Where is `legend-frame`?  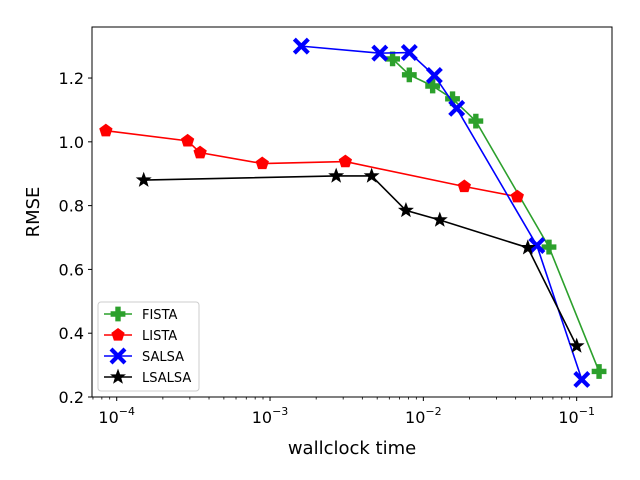
legend-frame is located at coordinates (148, 346).